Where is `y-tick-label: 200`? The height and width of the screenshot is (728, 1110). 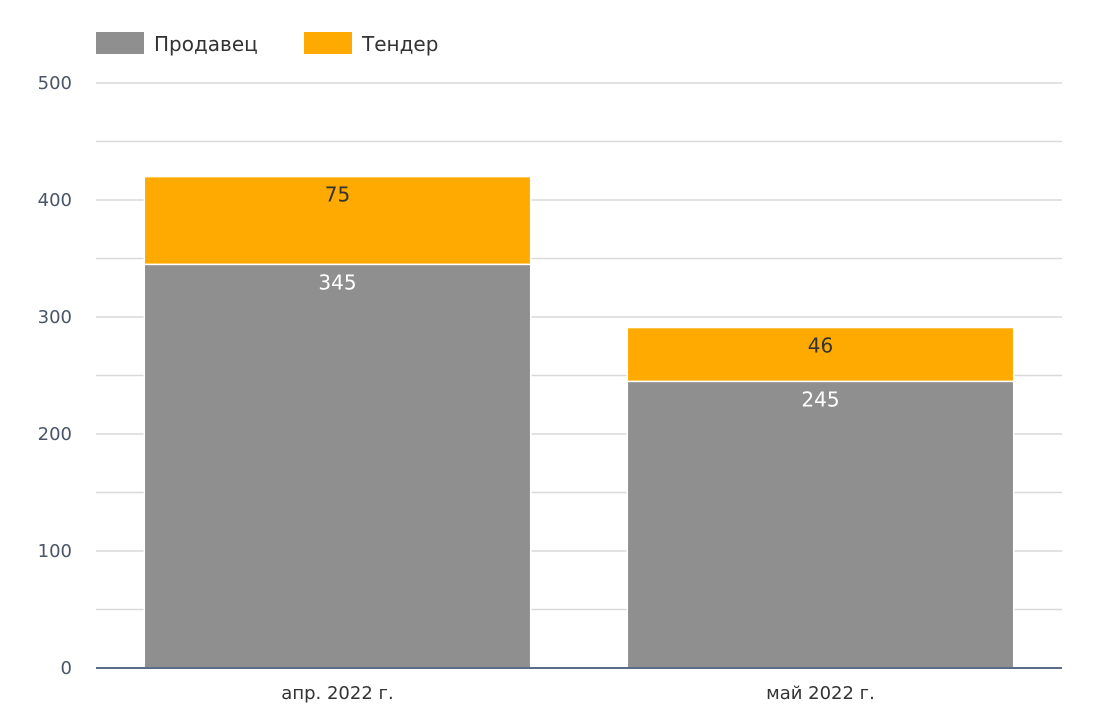
y-tick-label: 200 is located at coordinates (55, 434).